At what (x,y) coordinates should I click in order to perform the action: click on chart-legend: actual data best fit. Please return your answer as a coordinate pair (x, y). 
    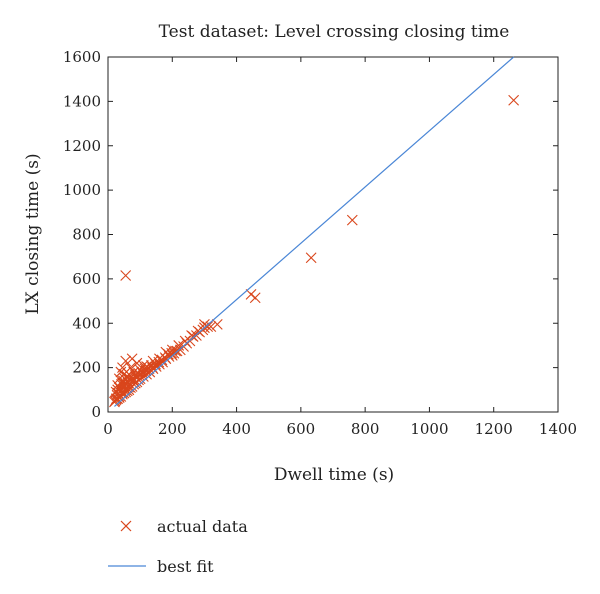
    Looking at the image, I should click on (178, 546).